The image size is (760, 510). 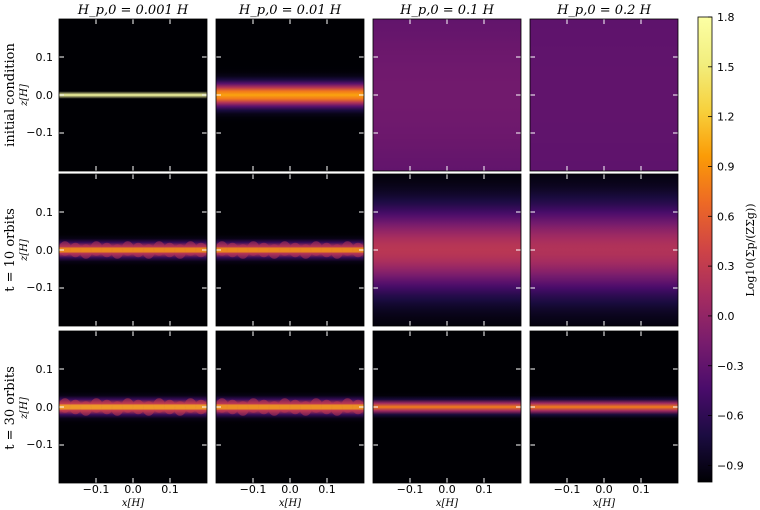 What do you see at coordinates (327, 489) in the screenshot?
I see `xtick-c2-2: 0.1` at bounding box center [327, 489].